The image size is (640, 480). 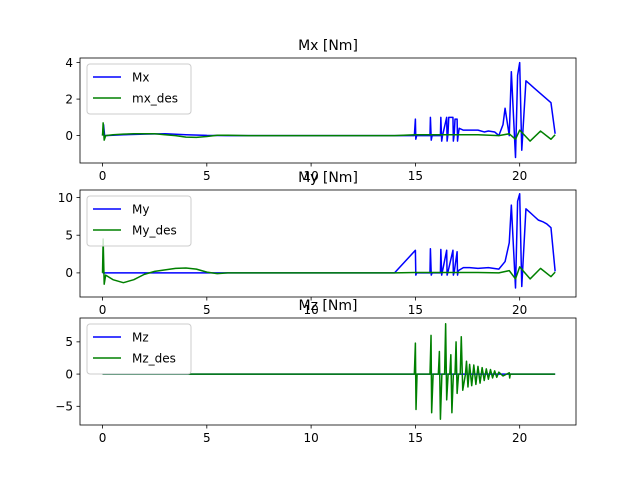 I want to click on legend-label: My, so click(x=140, y=209).